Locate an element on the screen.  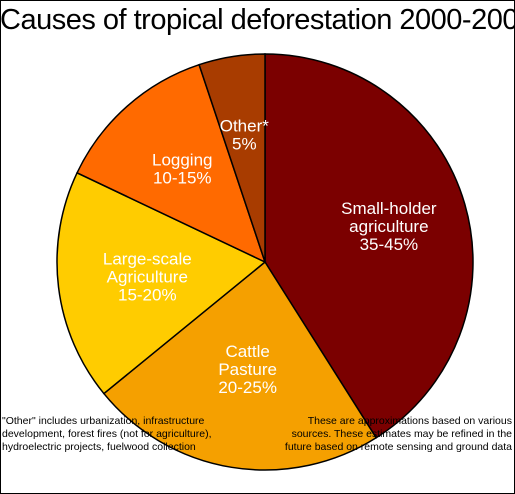
slice-label-1: Cattle Pasture 20-25% is located at coordinates (247, 369).